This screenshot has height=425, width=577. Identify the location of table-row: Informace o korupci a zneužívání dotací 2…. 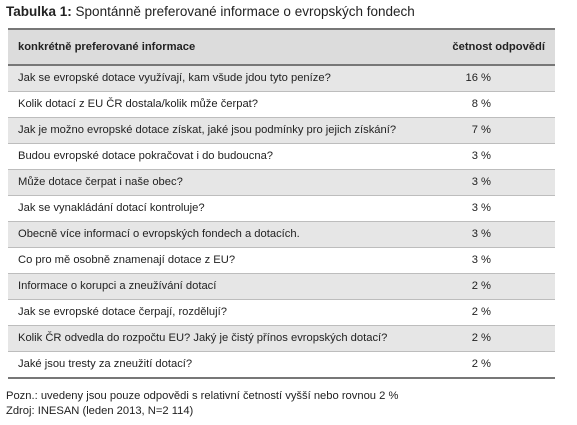
(281, 286).